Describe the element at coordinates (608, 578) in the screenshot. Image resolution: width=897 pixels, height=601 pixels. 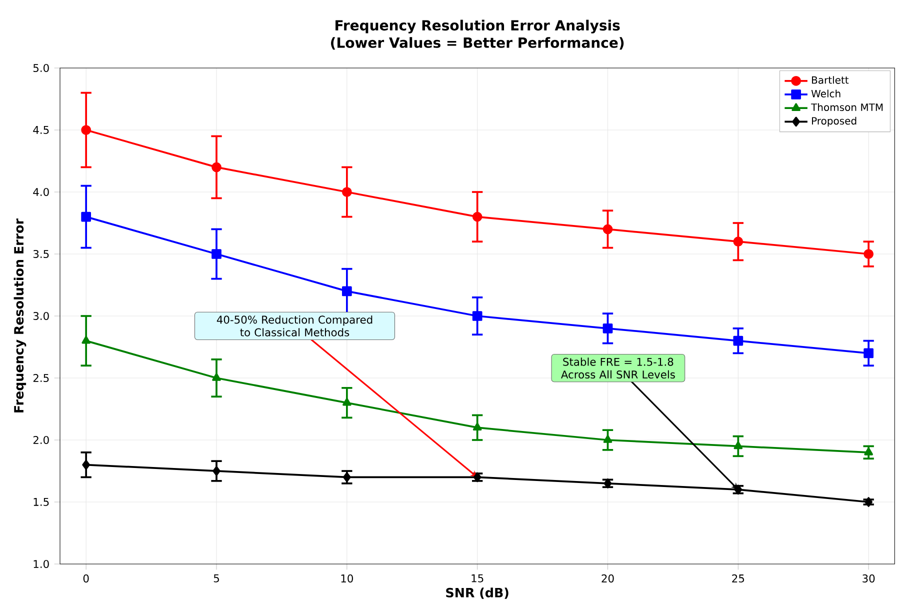
I see `x-tick-label: 20` at that location.